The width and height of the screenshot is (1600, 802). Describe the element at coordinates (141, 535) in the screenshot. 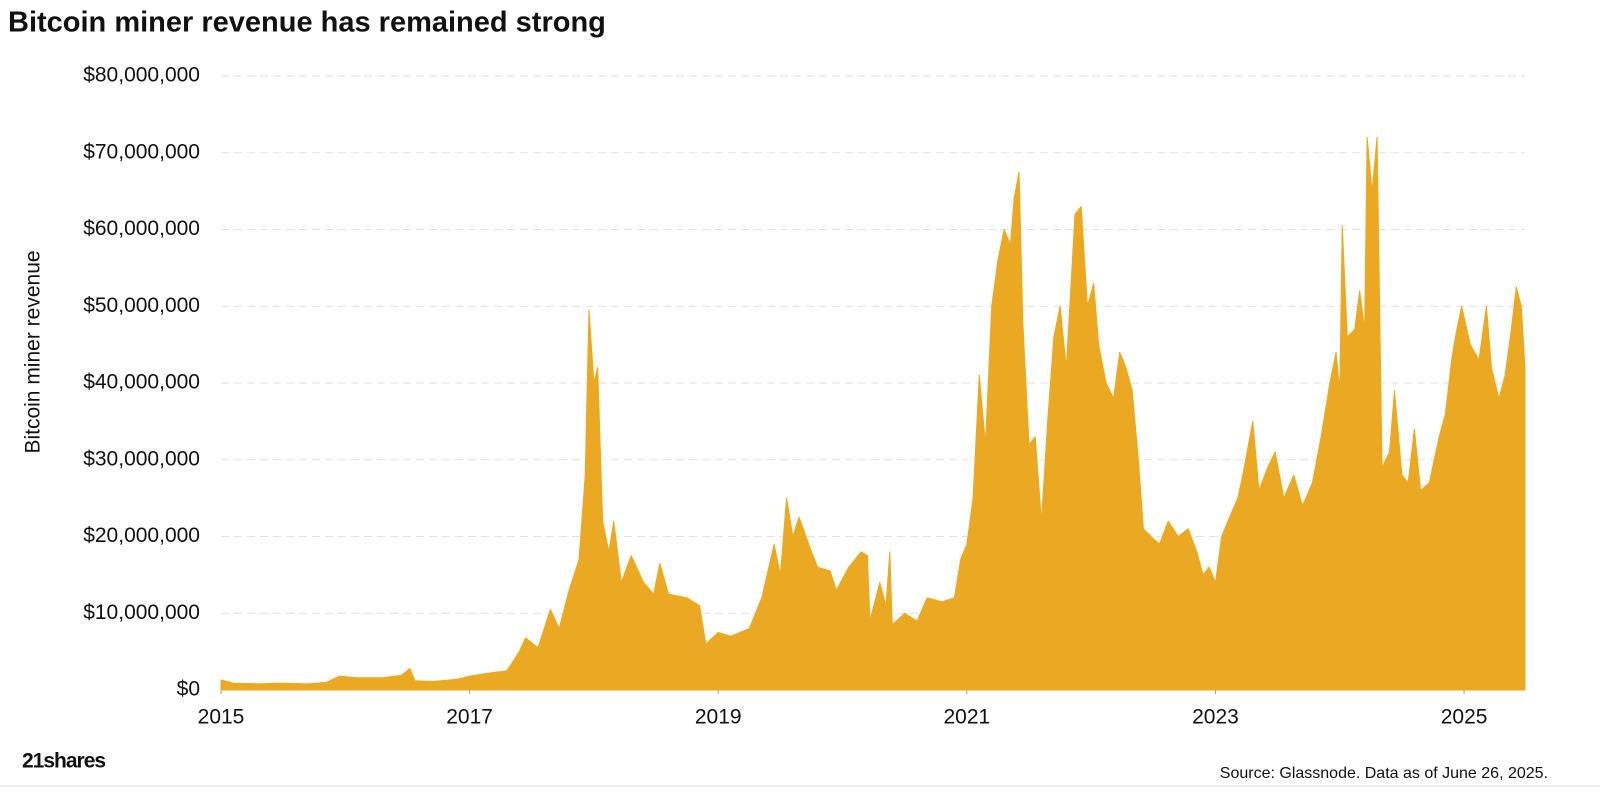

I see `y-tick-label: $20,000,000` at that location.